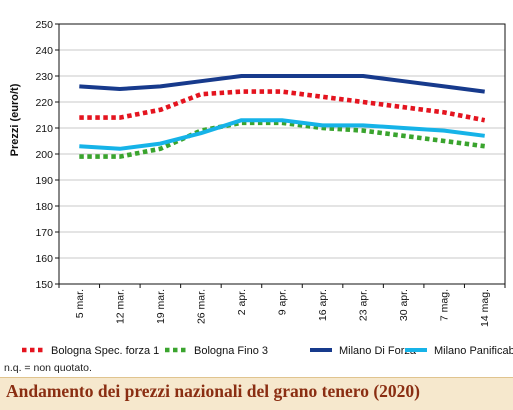 Image resolution: width=513 pixels, height=410 pixels. What do you see at coordinates (44, 25) in the screenshot?
I see `y-tick-label: 250` at bounding box center [44, 25].